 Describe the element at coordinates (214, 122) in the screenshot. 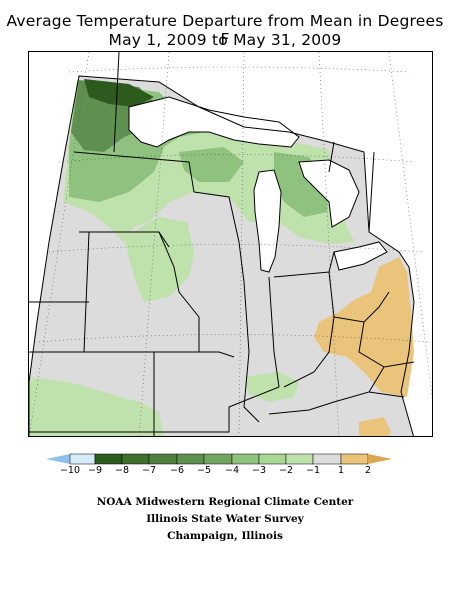

I see `lake-superior` at that location.